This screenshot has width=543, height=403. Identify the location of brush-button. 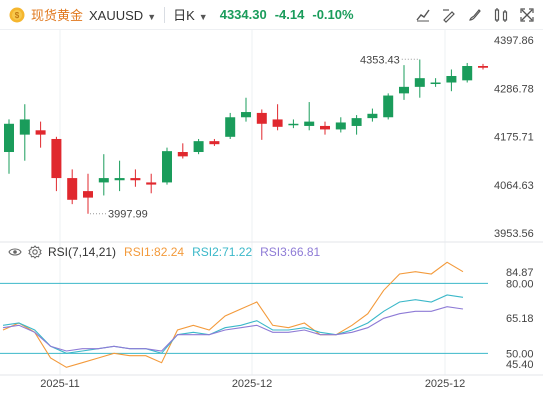
(475, 15).